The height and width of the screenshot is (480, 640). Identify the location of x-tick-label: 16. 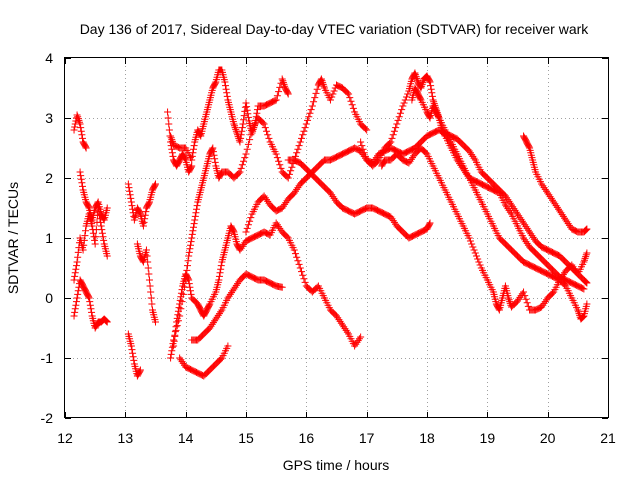
(307, 438).